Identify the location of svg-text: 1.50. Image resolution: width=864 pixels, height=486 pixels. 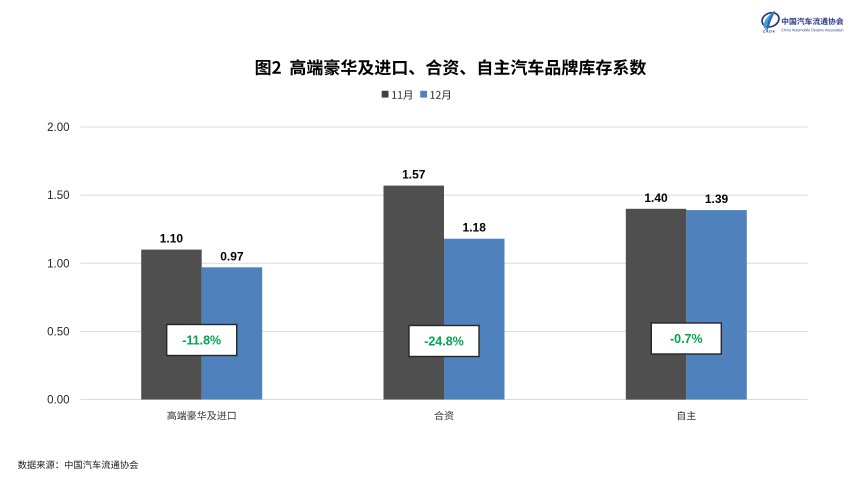
(58, 196).